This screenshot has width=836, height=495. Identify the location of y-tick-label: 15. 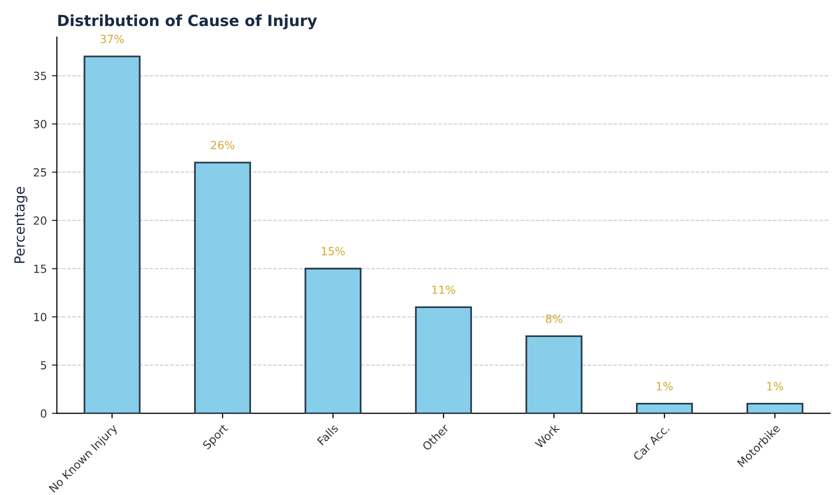
(40, 269).